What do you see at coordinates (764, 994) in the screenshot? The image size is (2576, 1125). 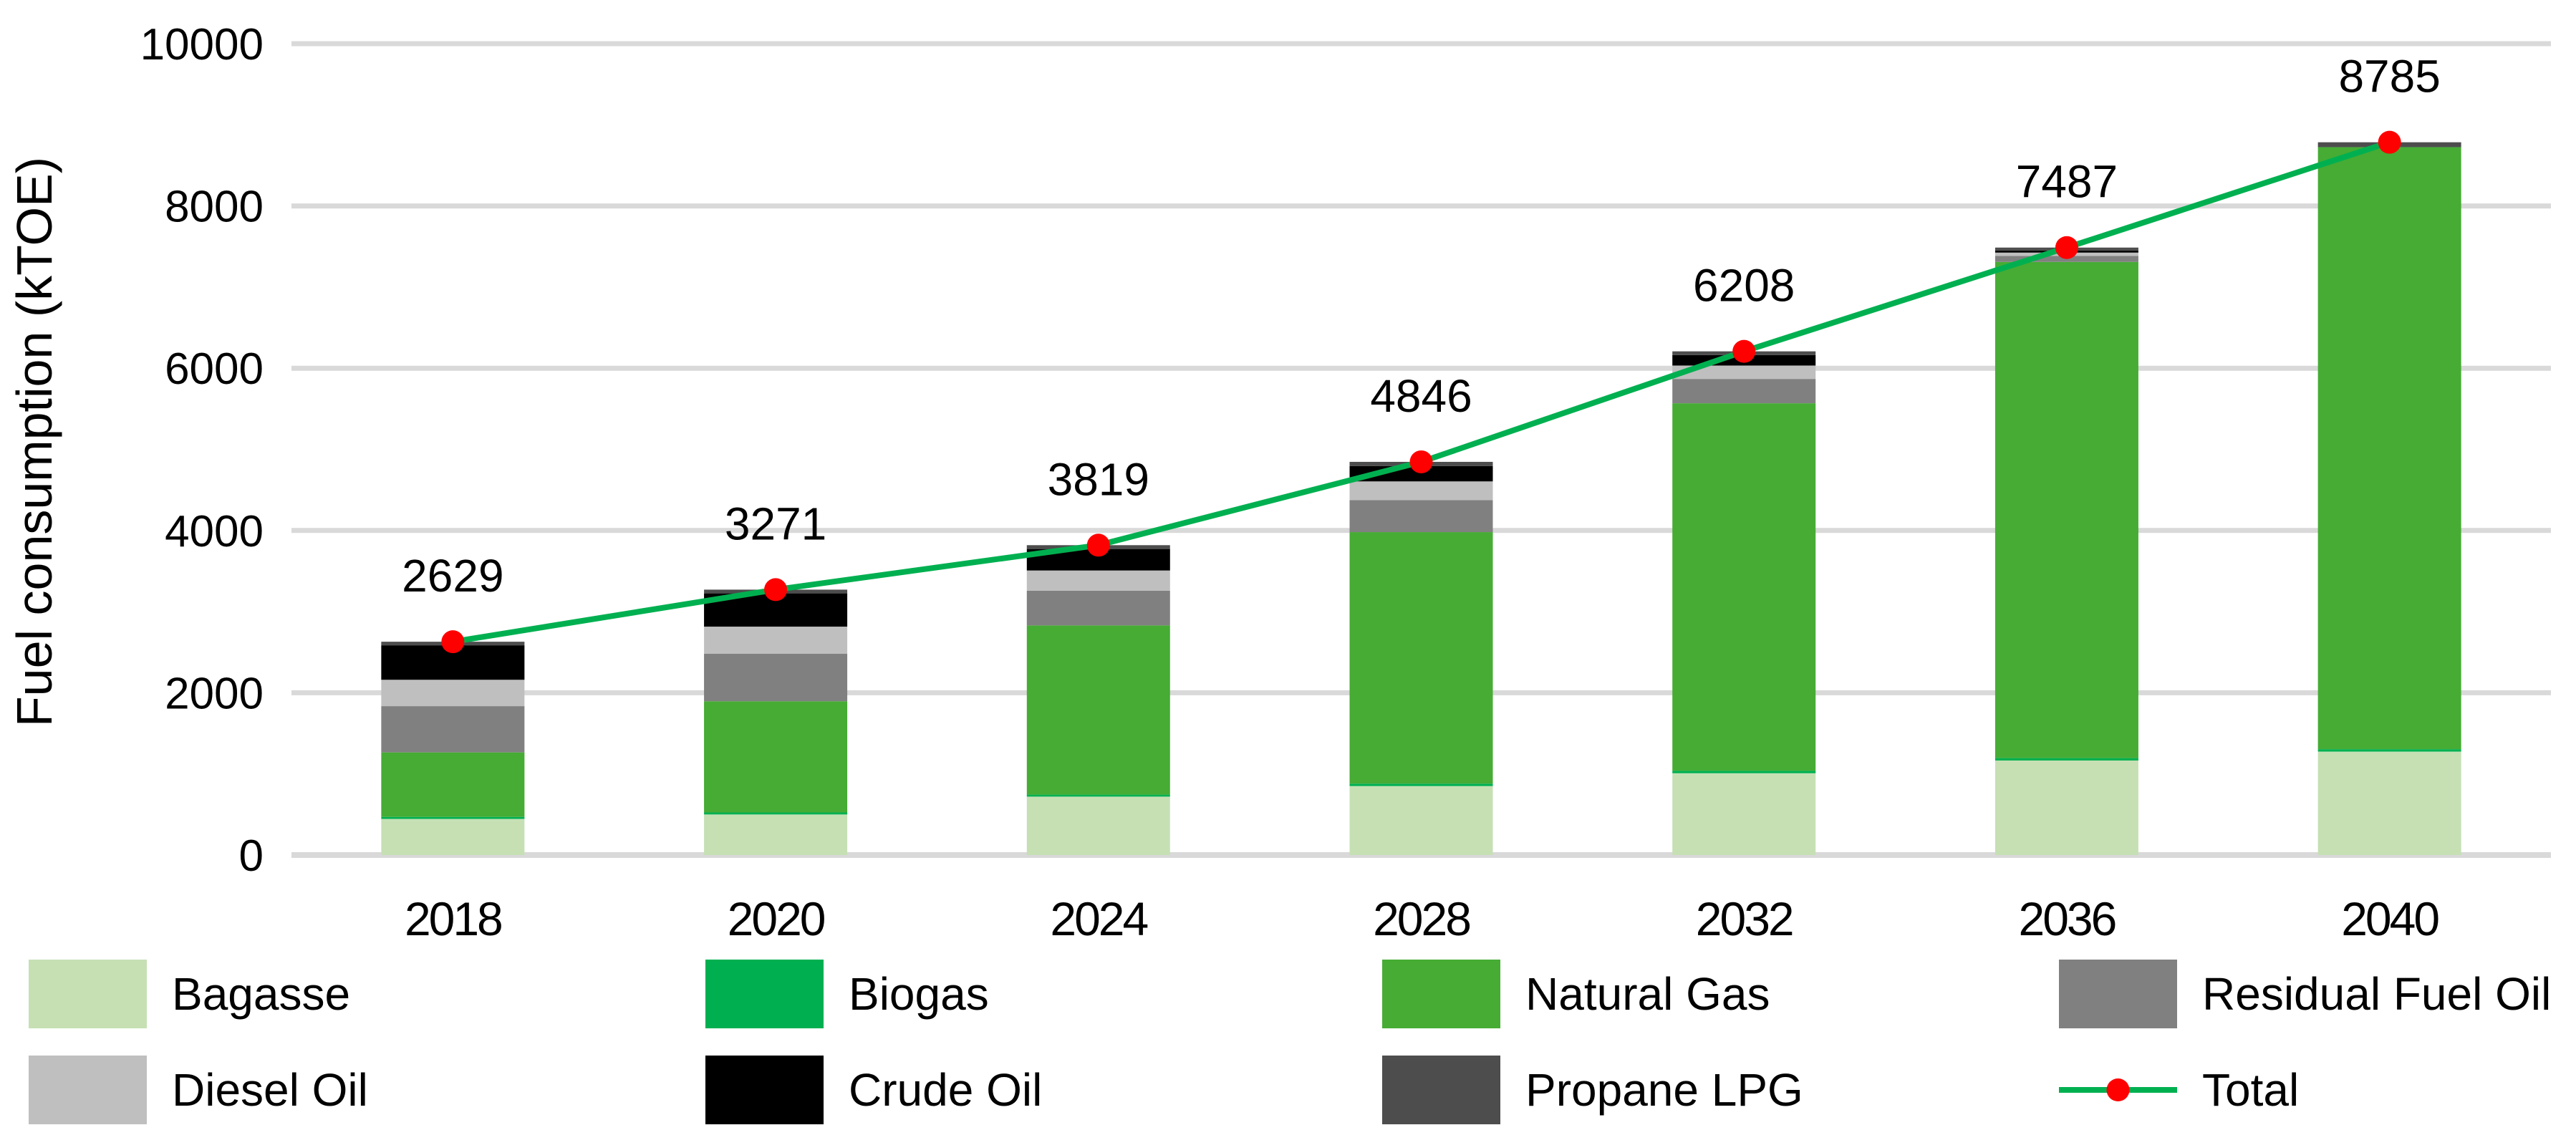 I see `legend-swatch-biogas` at bounding box center [764, 994].